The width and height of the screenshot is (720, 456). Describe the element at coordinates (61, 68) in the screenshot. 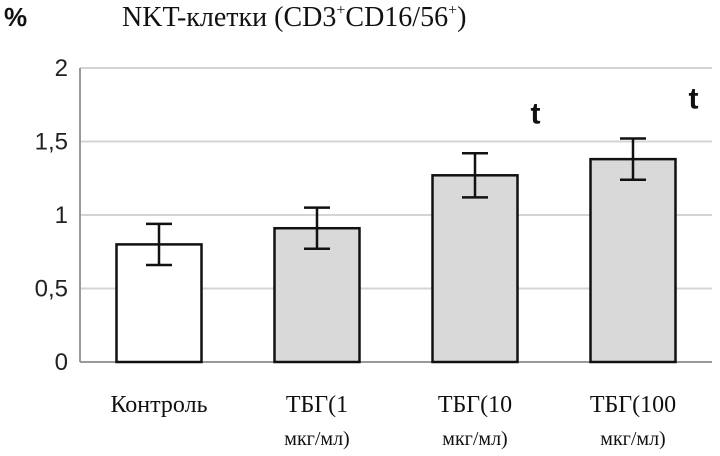

I see `y-tick-label: 2` at that location.